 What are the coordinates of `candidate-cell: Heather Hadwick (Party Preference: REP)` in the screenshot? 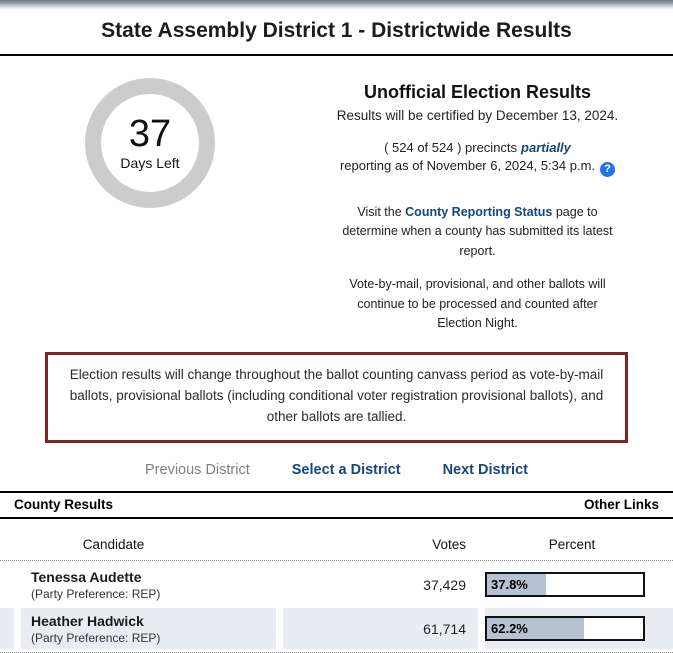 It's located at (148, 629).